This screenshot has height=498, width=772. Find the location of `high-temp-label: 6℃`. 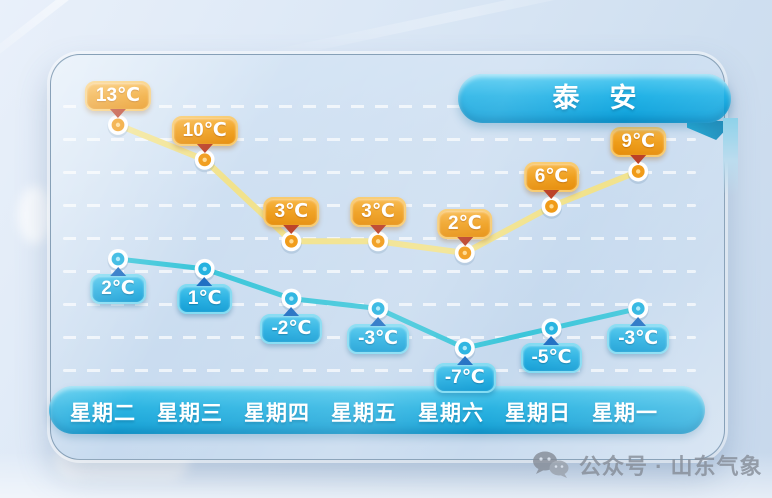

high-temp-label: 6℃ is located at coordinates (551, 181).